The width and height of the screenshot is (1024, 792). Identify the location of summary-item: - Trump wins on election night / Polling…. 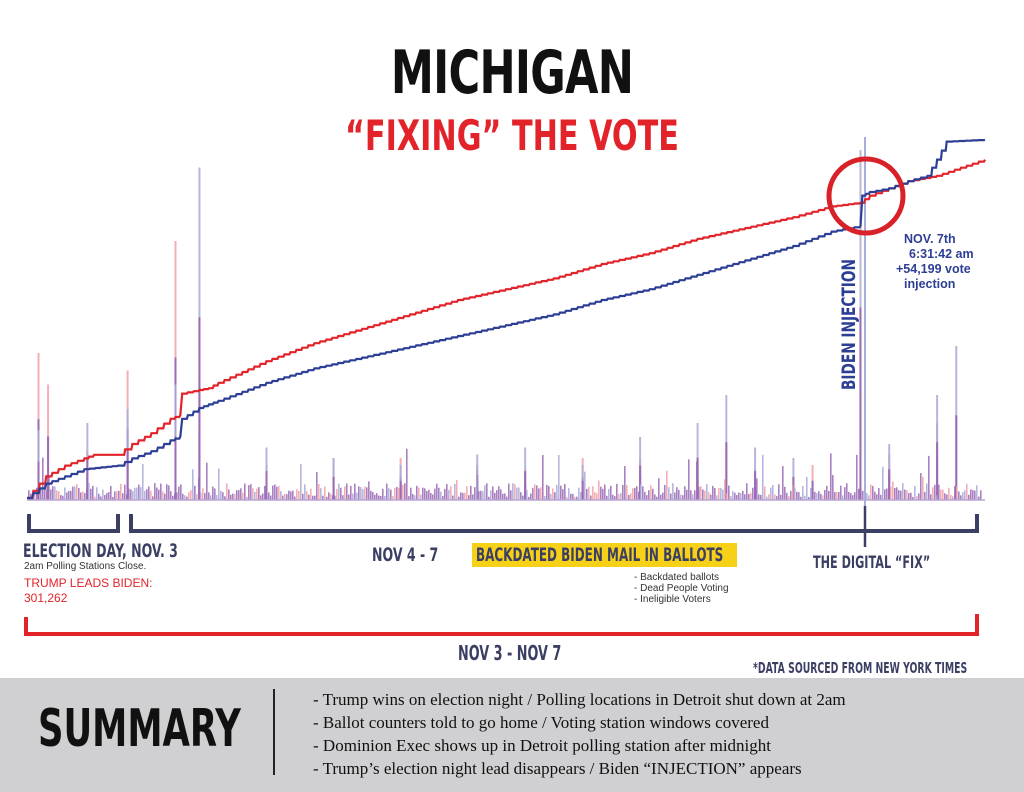
(579, 699).